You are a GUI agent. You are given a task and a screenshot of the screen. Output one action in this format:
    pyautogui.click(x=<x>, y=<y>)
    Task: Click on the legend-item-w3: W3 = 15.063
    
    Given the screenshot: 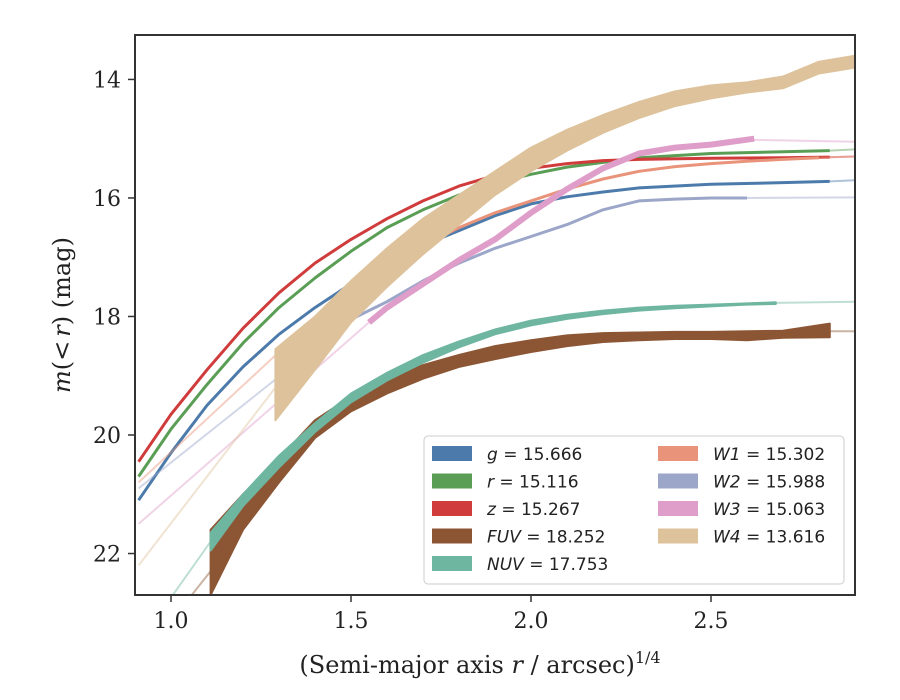 What is the action you would take?
    pyautogui.click(x=741, y=510)
    